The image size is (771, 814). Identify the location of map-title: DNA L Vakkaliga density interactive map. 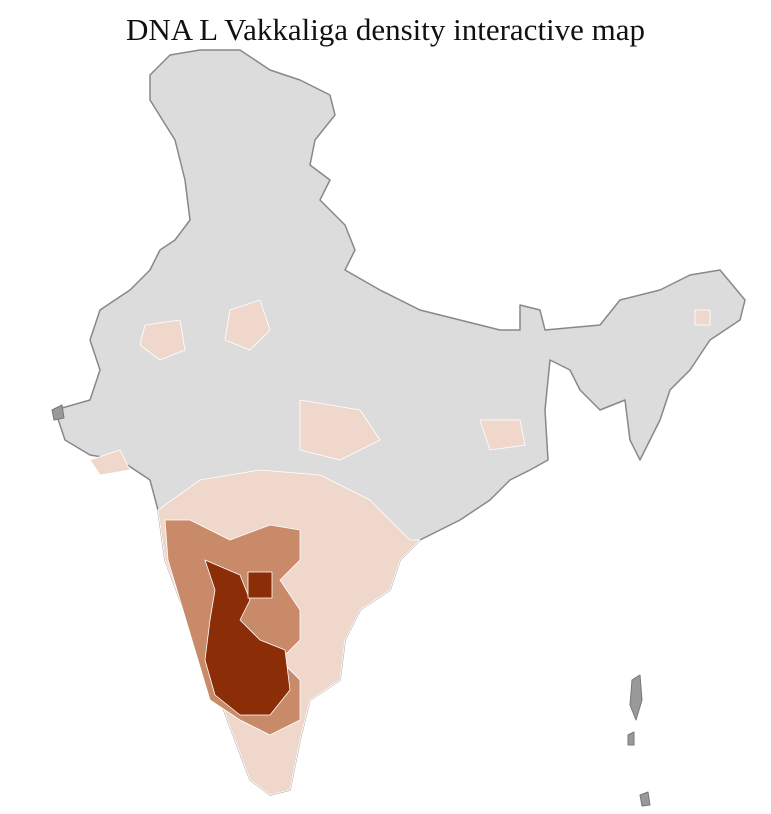
(385, 29).